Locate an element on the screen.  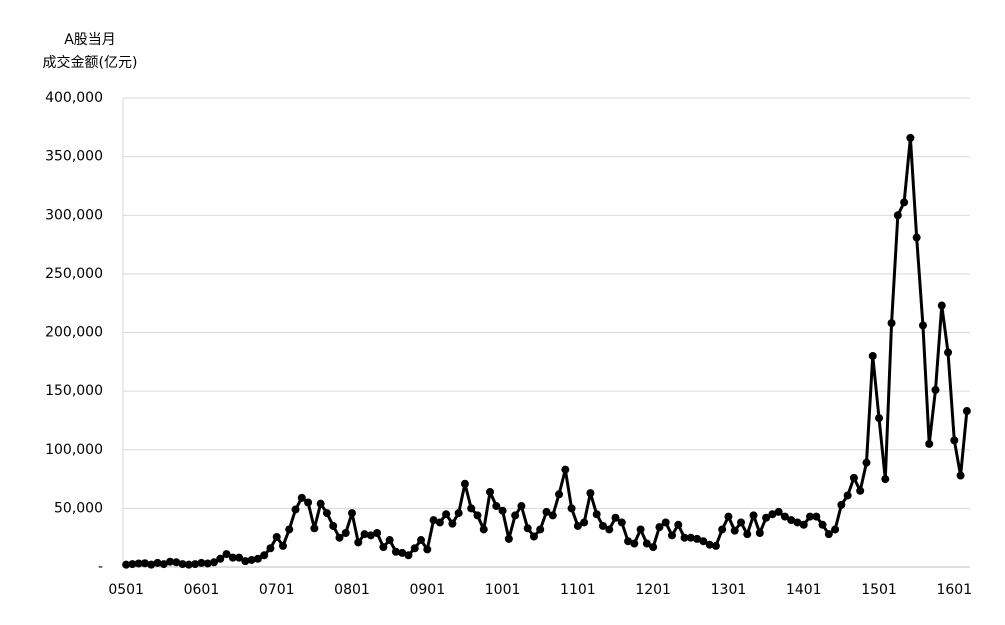
y-axis-label: 成交金额(亿元) is located at coordinates (90, 62).